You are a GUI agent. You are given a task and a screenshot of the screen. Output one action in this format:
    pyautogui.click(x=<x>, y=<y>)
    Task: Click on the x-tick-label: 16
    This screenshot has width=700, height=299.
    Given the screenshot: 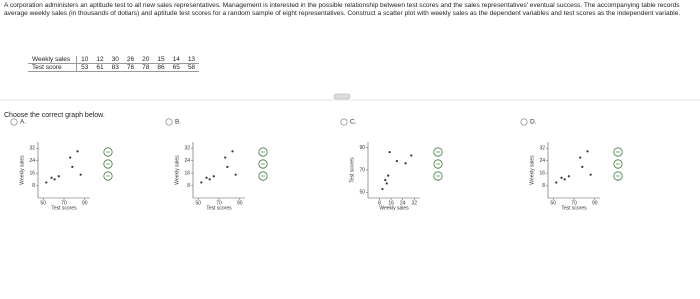 What is the action you would take?
    pyautogui.click(x=391, y=203)
    